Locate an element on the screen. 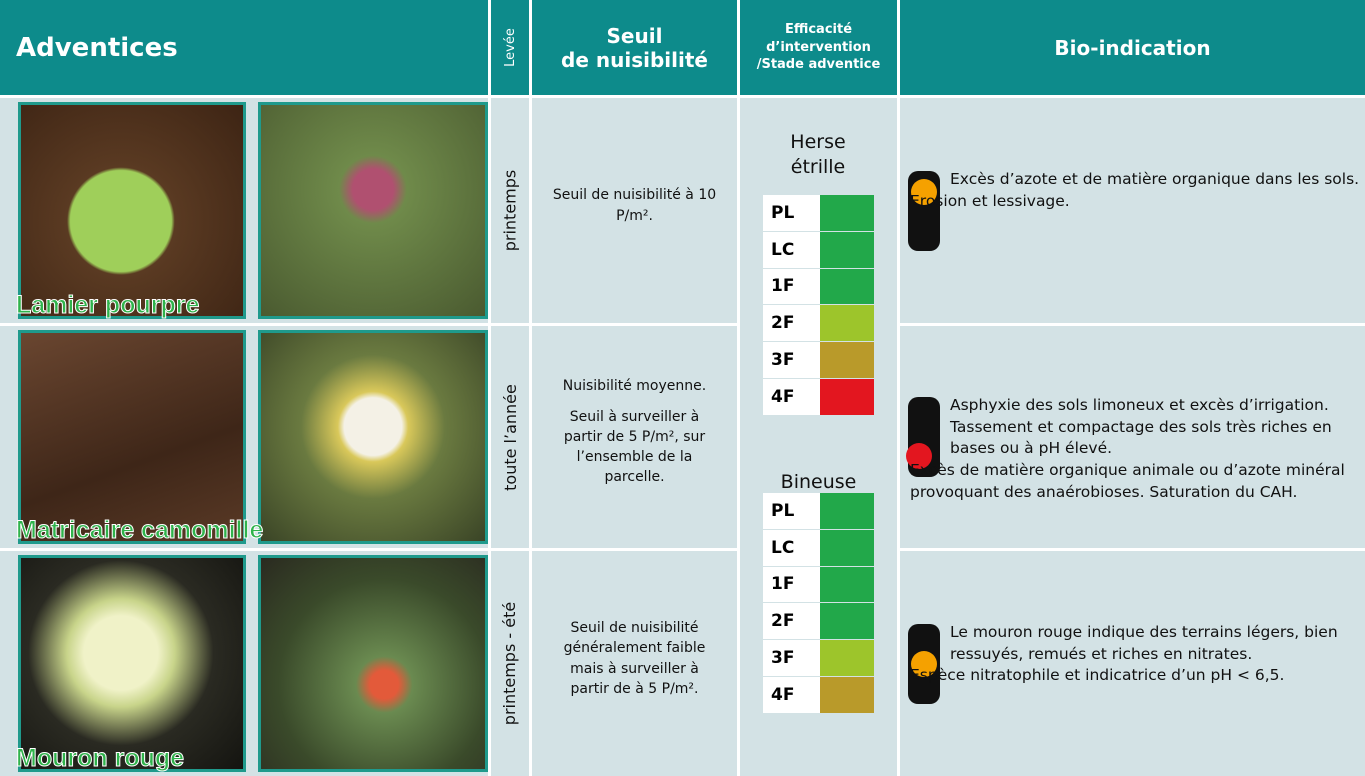  plant-name: Matricaire camomille is located at coordinates (139, 530).